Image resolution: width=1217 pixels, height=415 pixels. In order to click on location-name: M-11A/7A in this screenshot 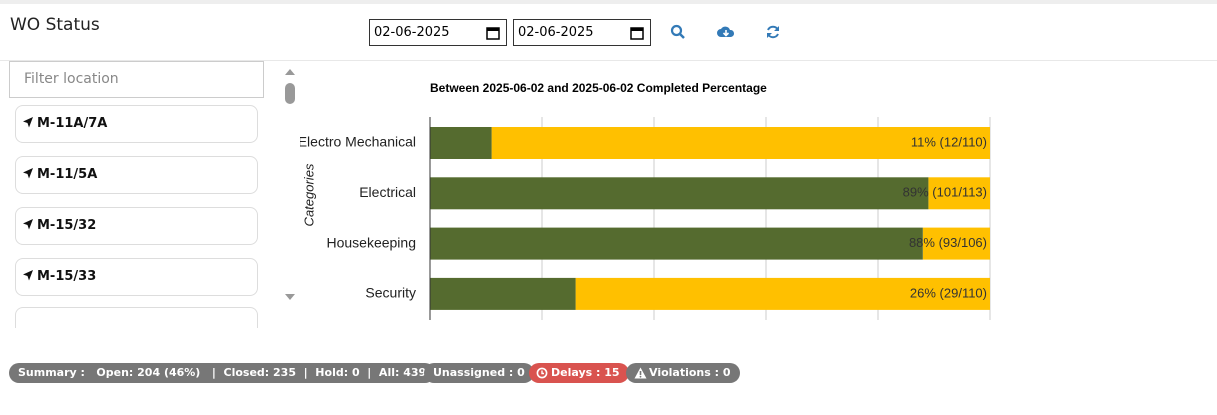, I will do `click(72, 123)`.